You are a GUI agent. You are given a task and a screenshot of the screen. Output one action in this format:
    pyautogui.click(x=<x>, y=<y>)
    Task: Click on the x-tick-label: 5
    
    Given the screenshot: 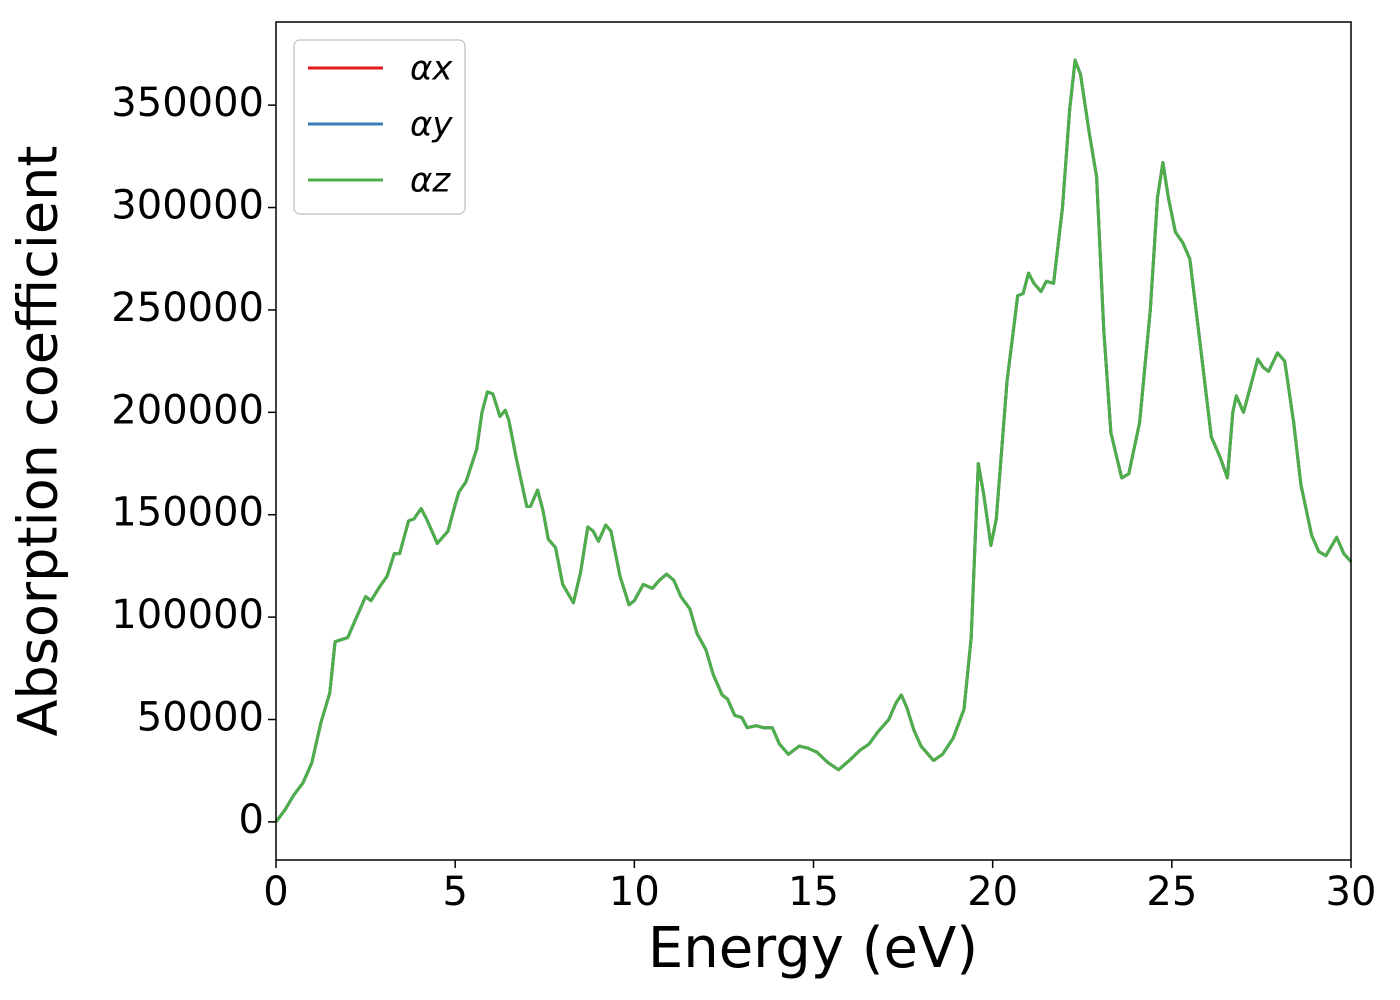 What is the action you would take?
    pyautogui.click(x=454, y=892)
    